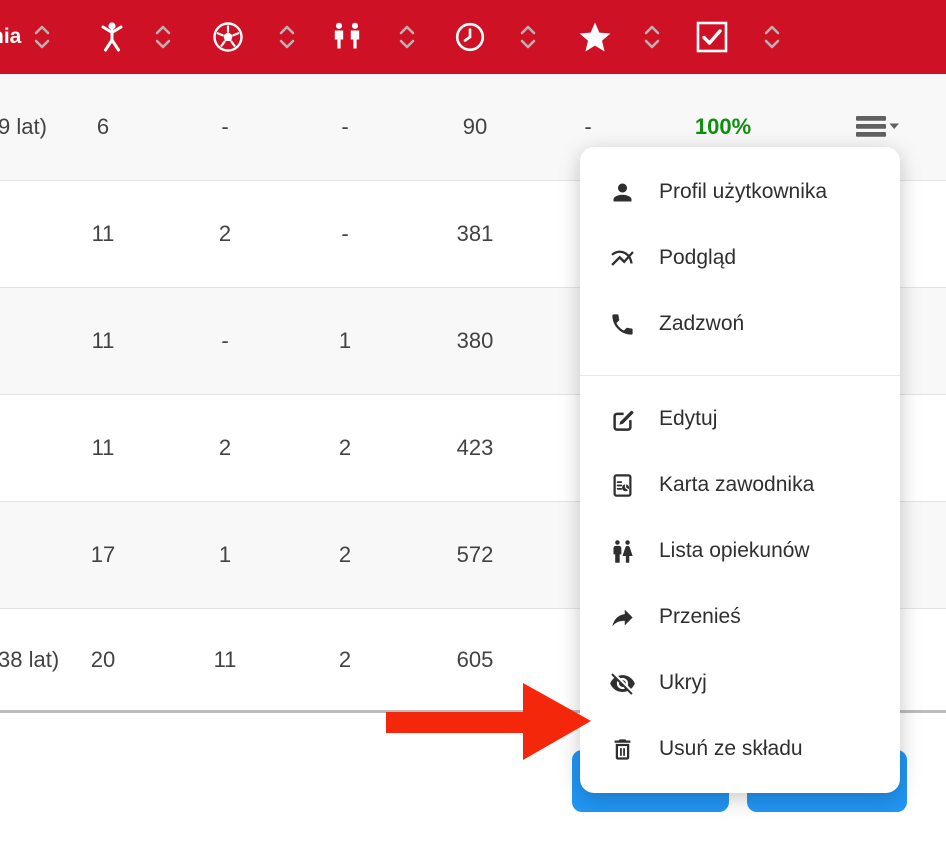 The height and width of the screenshot is (842, 946). What do you see at coordinates (622, 617) in the screenshot?
I see `move-icon` at bounding box center [622, 617].